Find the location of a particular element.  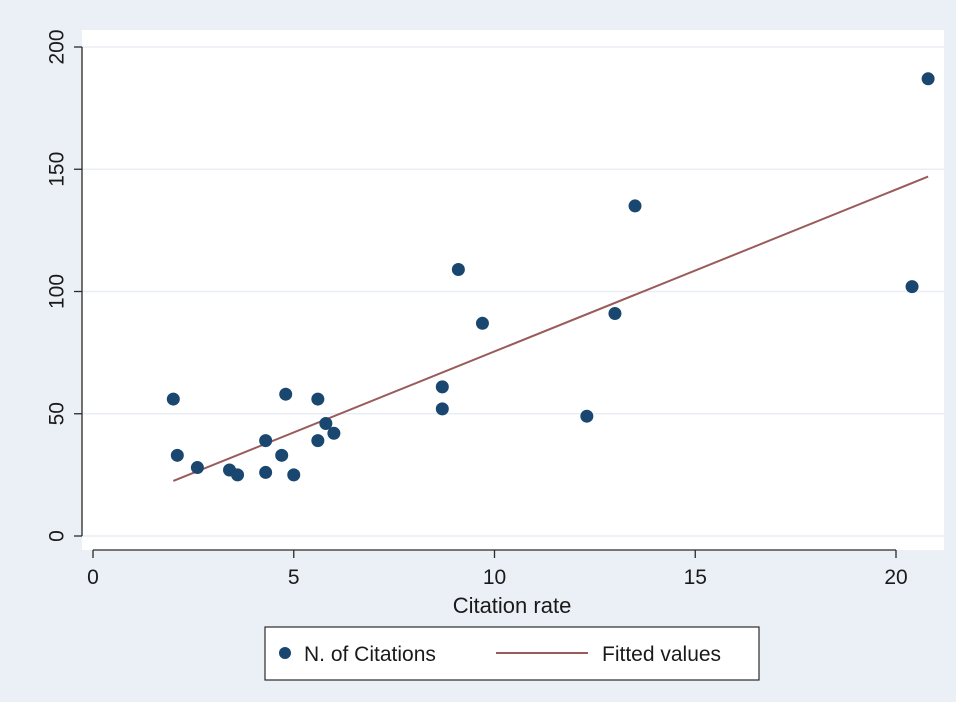

legend: N. of Citations Fitted values is located at coordinates (512, 653).